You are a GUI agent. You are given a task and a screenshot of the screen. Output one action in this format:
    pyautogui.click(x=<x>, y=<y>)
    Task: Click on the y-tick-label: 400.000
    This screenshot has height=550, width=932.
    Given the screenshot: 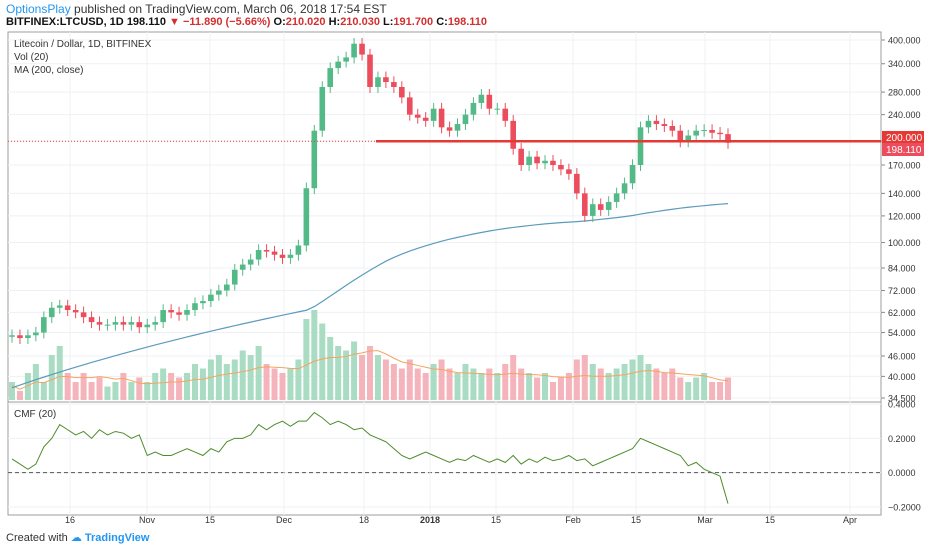 What is the action you would take?
    pyautogui.click(x=904, y=41)
    